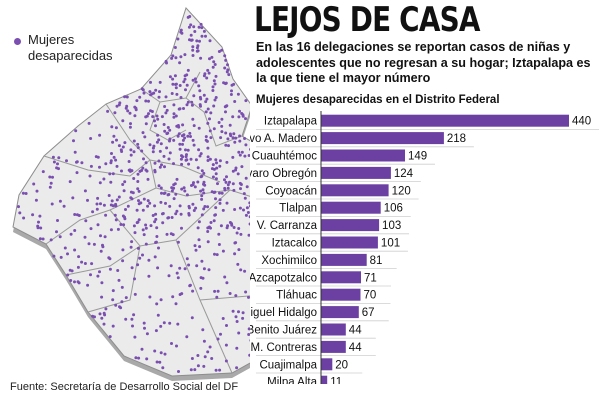 This screenshot has width=600, height=400. What do you see at coordinates (287, 226) in the screenshot?
I see `category-label: V. Carranza` at bounding box center [287, 226].